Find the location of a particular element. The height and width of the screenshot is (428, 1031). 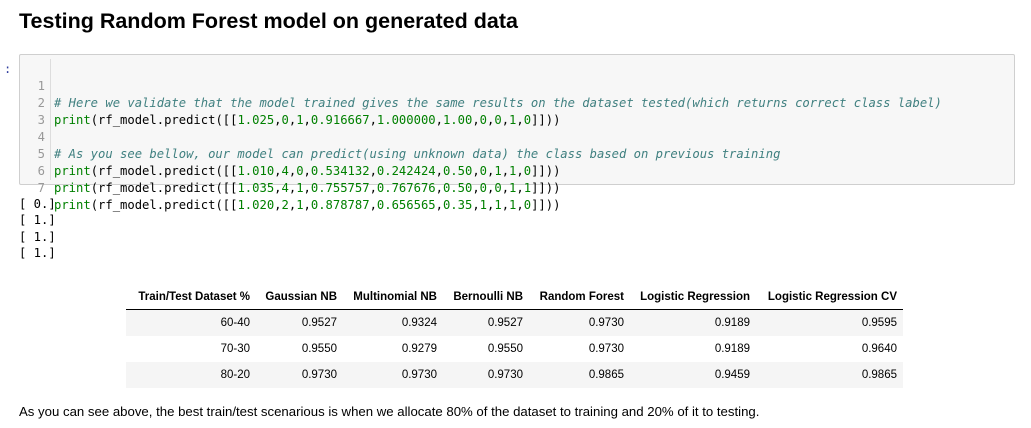

cell-prompt: : is located at coordinates (8, 69).